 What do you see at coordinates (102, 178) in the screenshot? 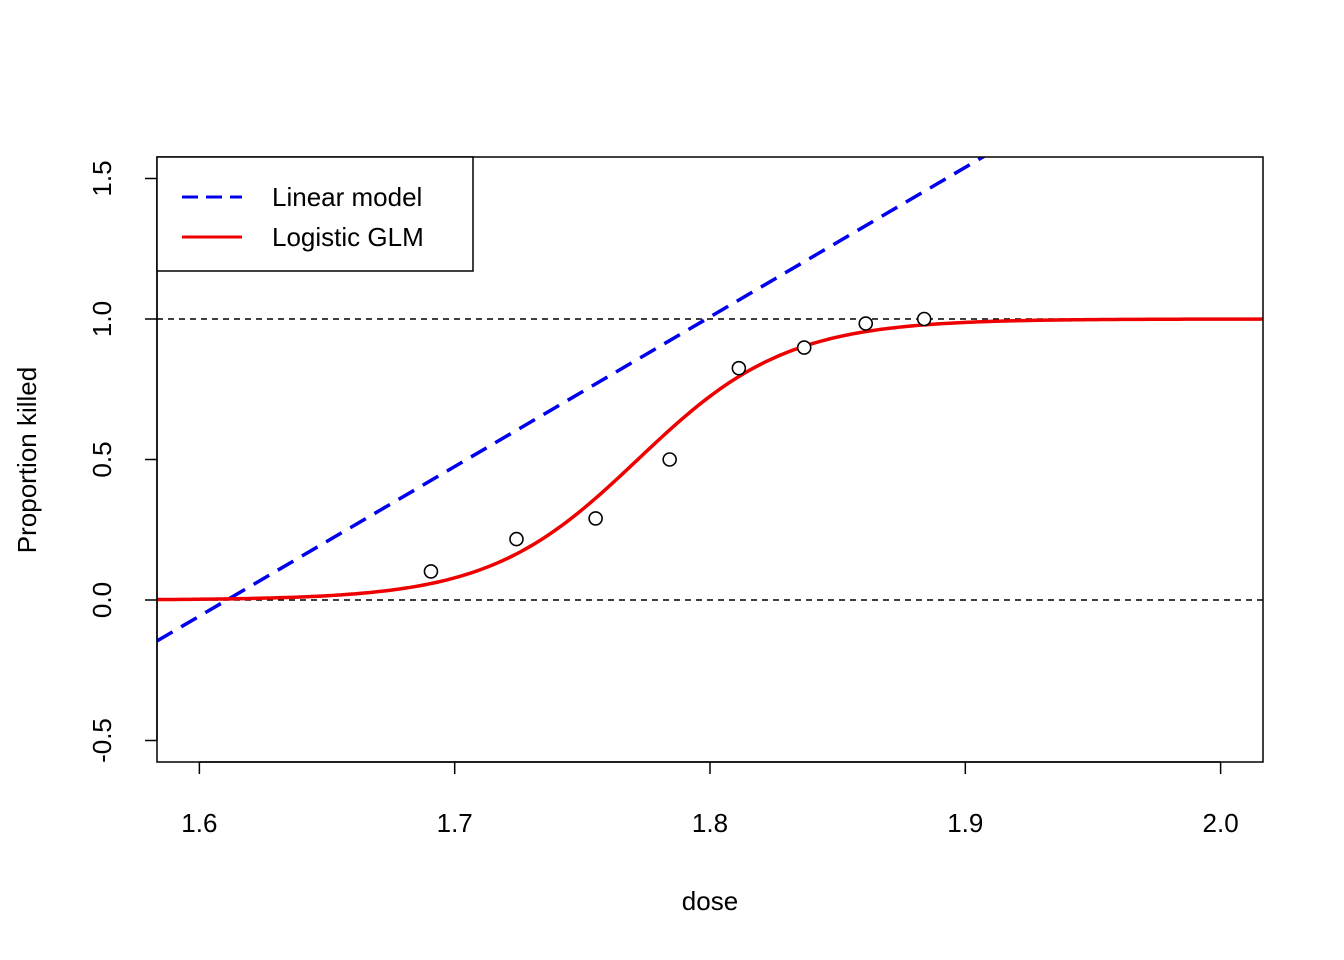
I see `y-tick-label-4: 1.5` at bounding box center [102, 178].